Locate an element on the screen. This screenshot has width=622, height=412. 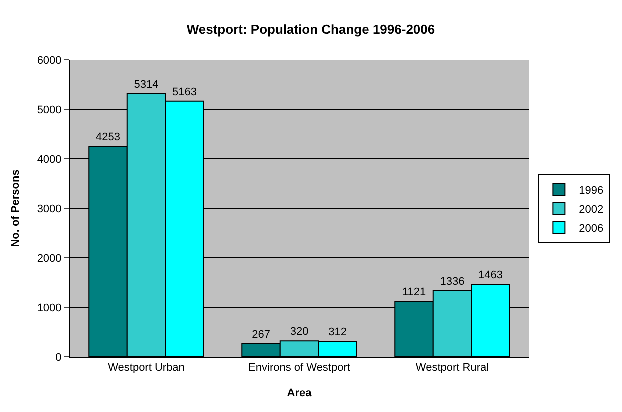
y-tick-label: 5000 is located at coordinates (49, 110).